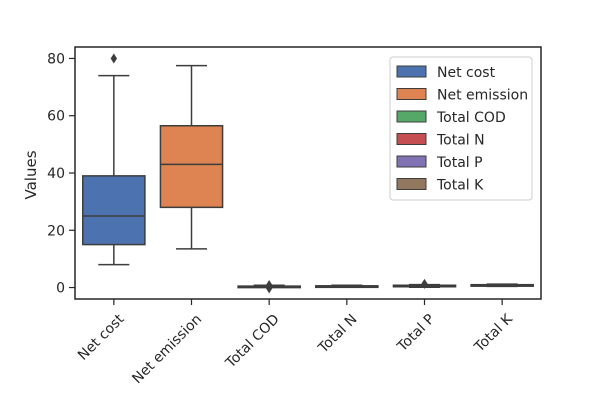 The height and width of the screenshot is (400, 600). Describe the element at coordinates (252, 341) in the screenshot. I see `x-tick-label: Total COD` at that location.